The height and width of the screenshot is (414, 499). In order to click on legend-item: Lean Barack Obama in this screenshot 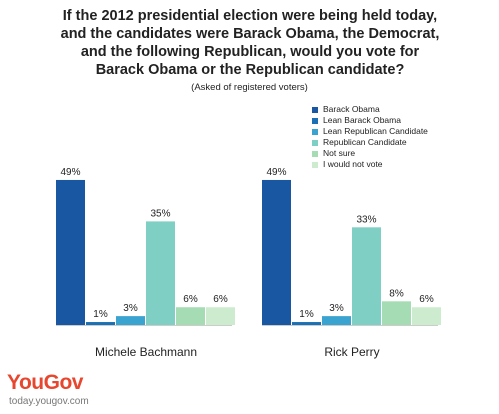, I will do `click(370, 120)`.